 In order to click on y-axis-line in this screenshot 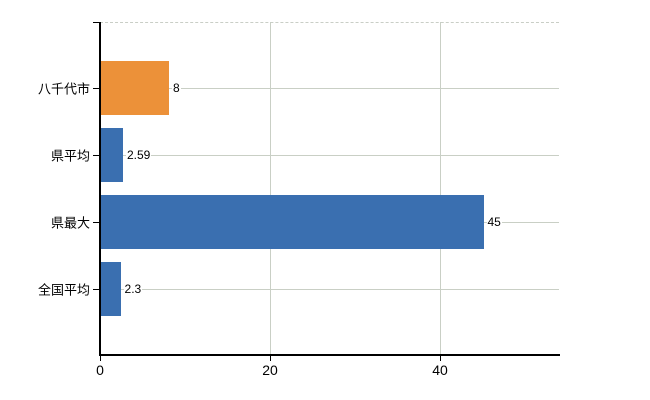, I will do `click(100, 188)`.